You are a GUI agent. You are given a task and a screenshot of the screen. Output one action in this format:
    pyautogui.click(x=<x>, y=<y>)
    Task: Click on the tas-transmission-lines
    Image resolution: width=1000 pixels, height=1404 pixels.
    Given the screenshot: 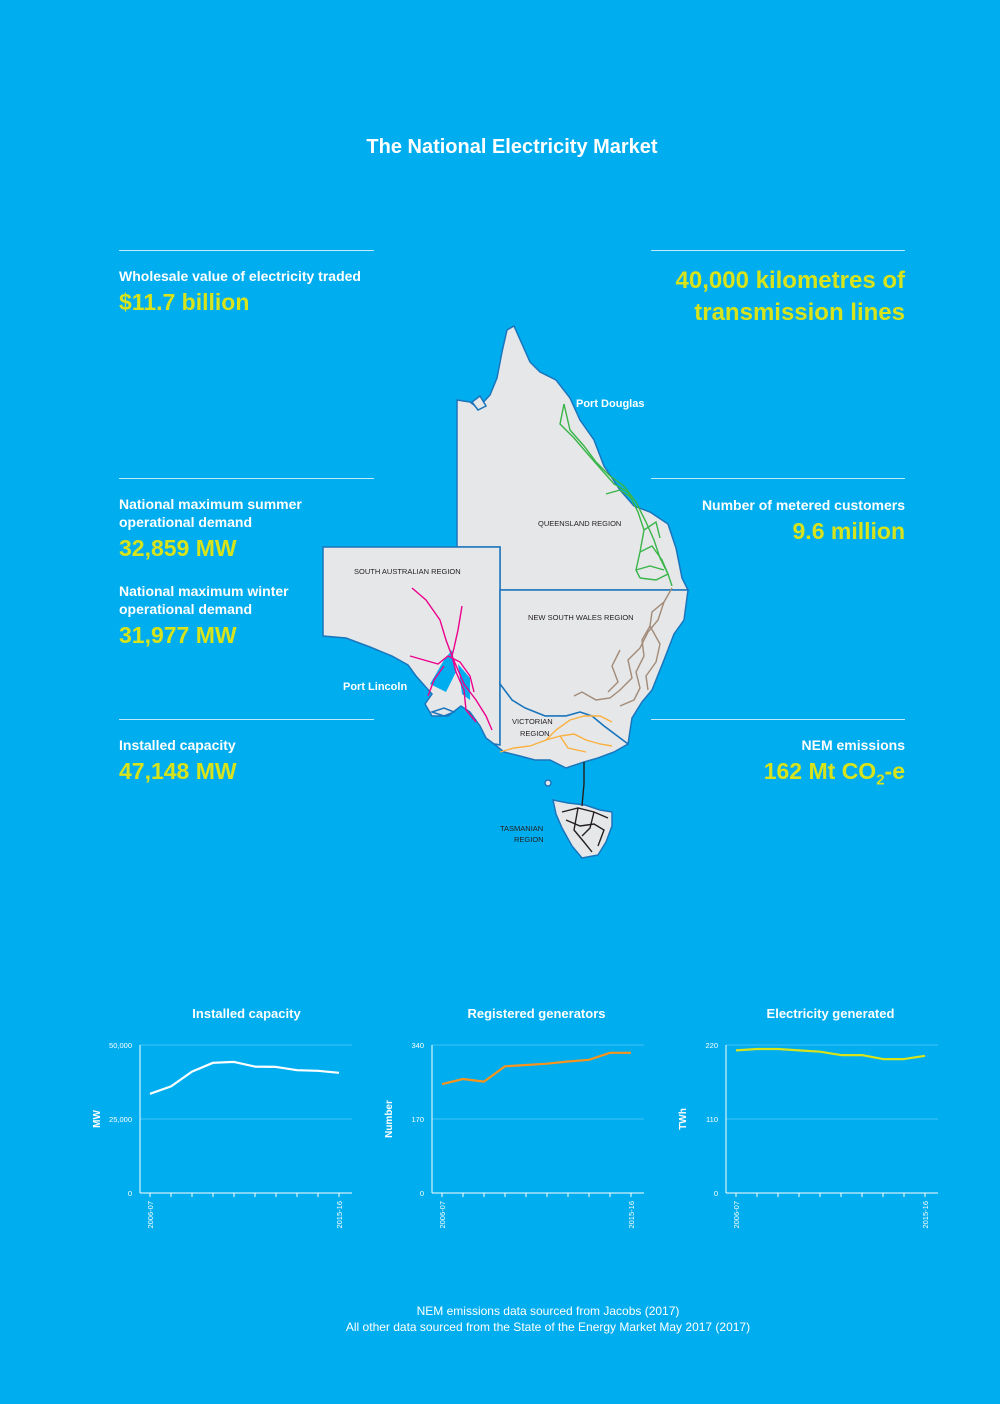 What is the action you would take?
    pyautogui.click(x=585, y=807)
    